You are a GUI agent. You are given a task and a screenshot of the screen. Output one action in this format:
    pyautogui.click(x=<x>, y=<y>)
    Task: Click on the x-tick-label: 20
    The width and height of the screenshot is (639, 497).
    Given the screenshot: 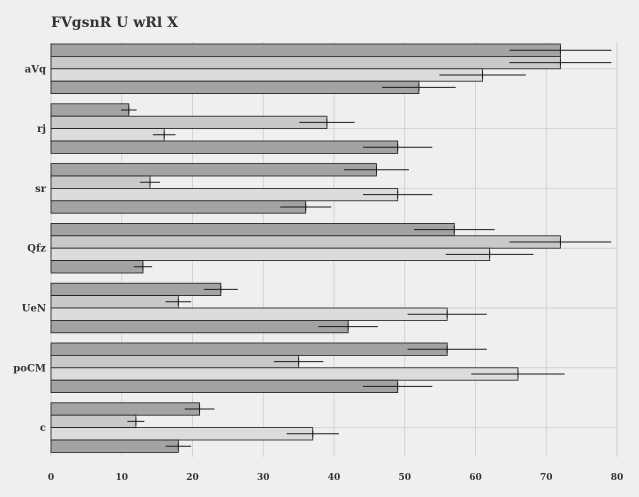 What is the action you would take?
    pyautogui.click(x=192, y=478)
    